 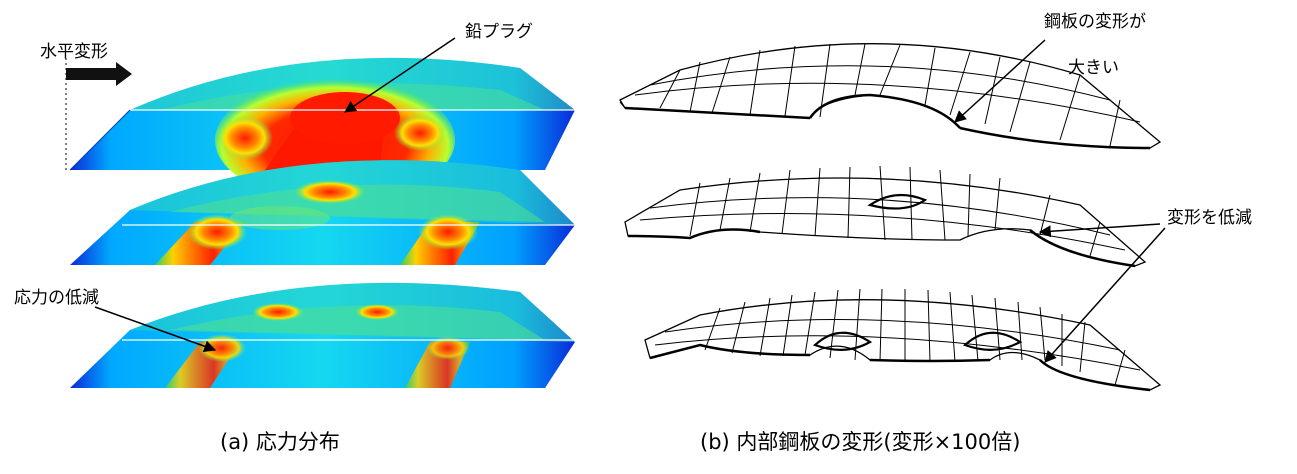 I want to click on caption-panel-b: (b) 内部鋼板の変形(変形×100倍), so click(x=860, y=442).